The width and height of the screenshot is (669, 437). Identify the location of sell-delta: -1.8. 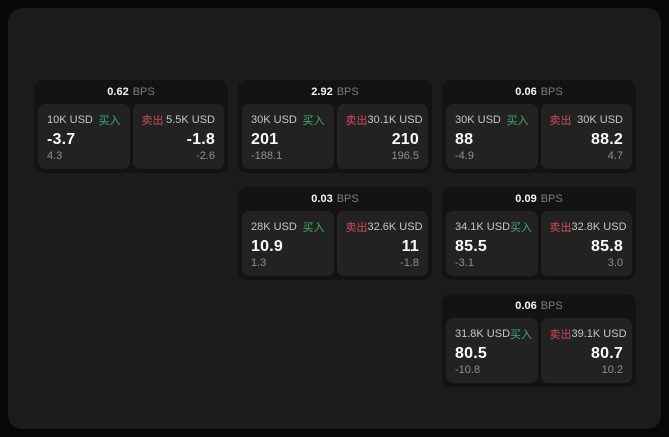
(409, 263).